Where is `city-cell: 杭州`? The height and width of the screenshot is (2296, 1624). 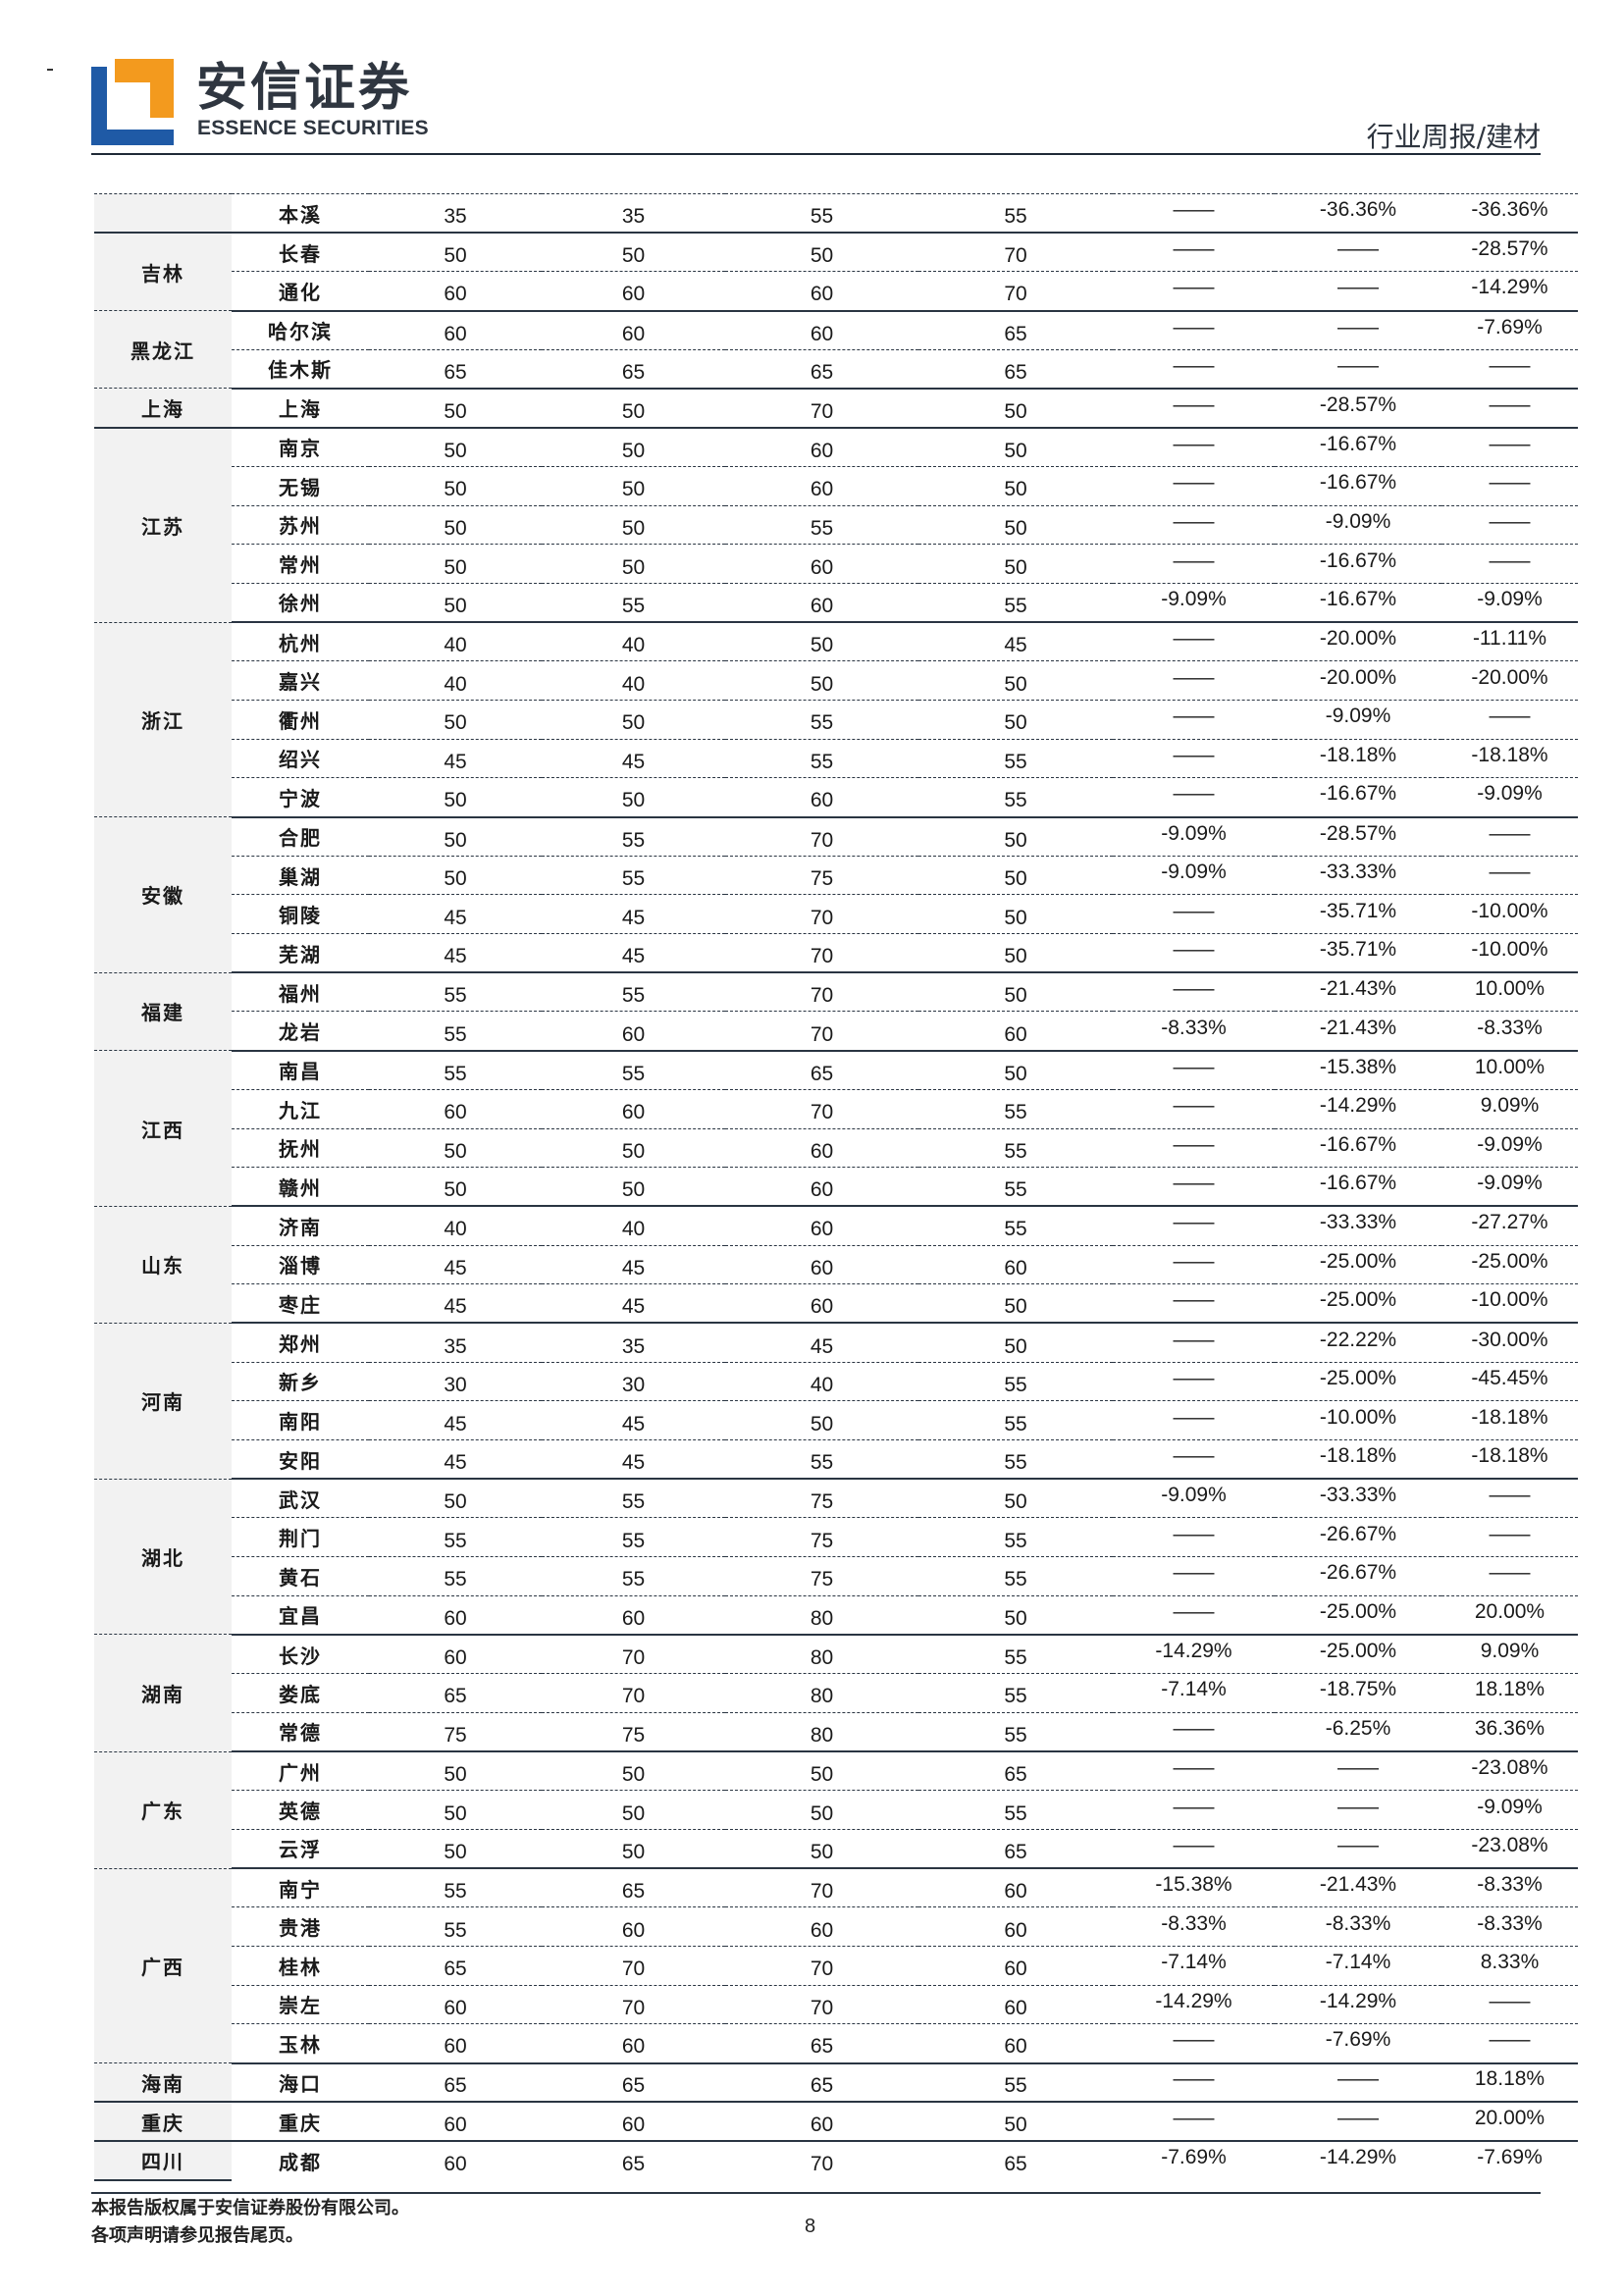 city-cell: 杭州 is located at coordinates (300, 642).